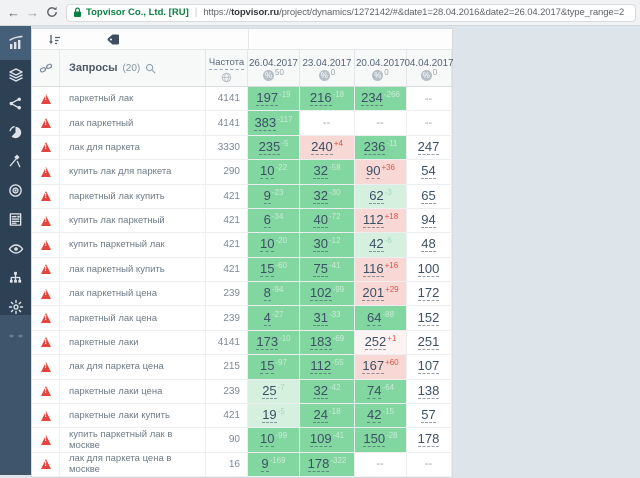 Image resolution: width=640 pixels, height=478 pixels. What do you see at coordinates (13, 12) in the screenshot?
I see `back-button: ←` at bounding box center [13, 12].